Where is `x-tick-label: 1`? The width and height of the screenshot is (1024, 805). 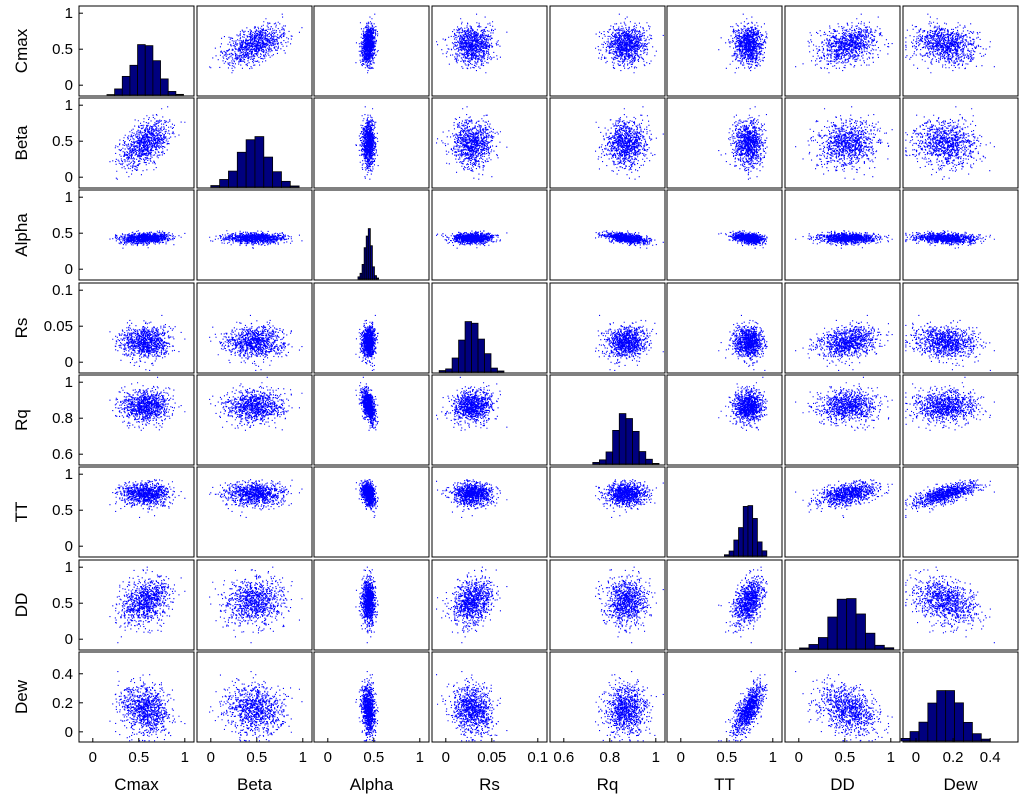
x-tick-label: 1 is located at coordinates (420, 757).